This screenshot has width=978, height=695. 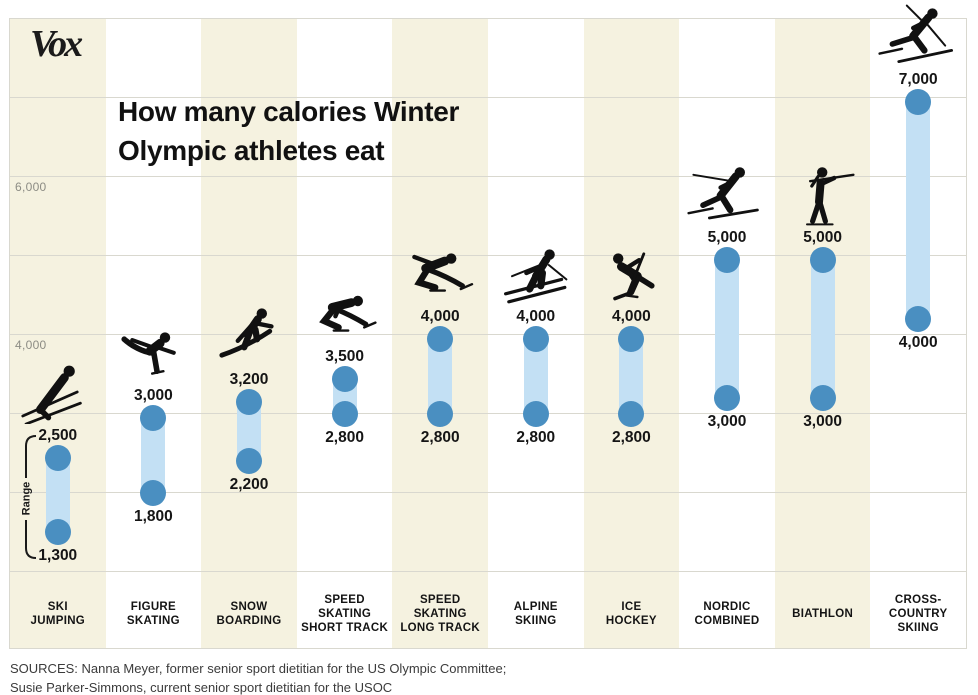 I want to click on sport-name-line: COUNTRY, so click(x=918, y=614).